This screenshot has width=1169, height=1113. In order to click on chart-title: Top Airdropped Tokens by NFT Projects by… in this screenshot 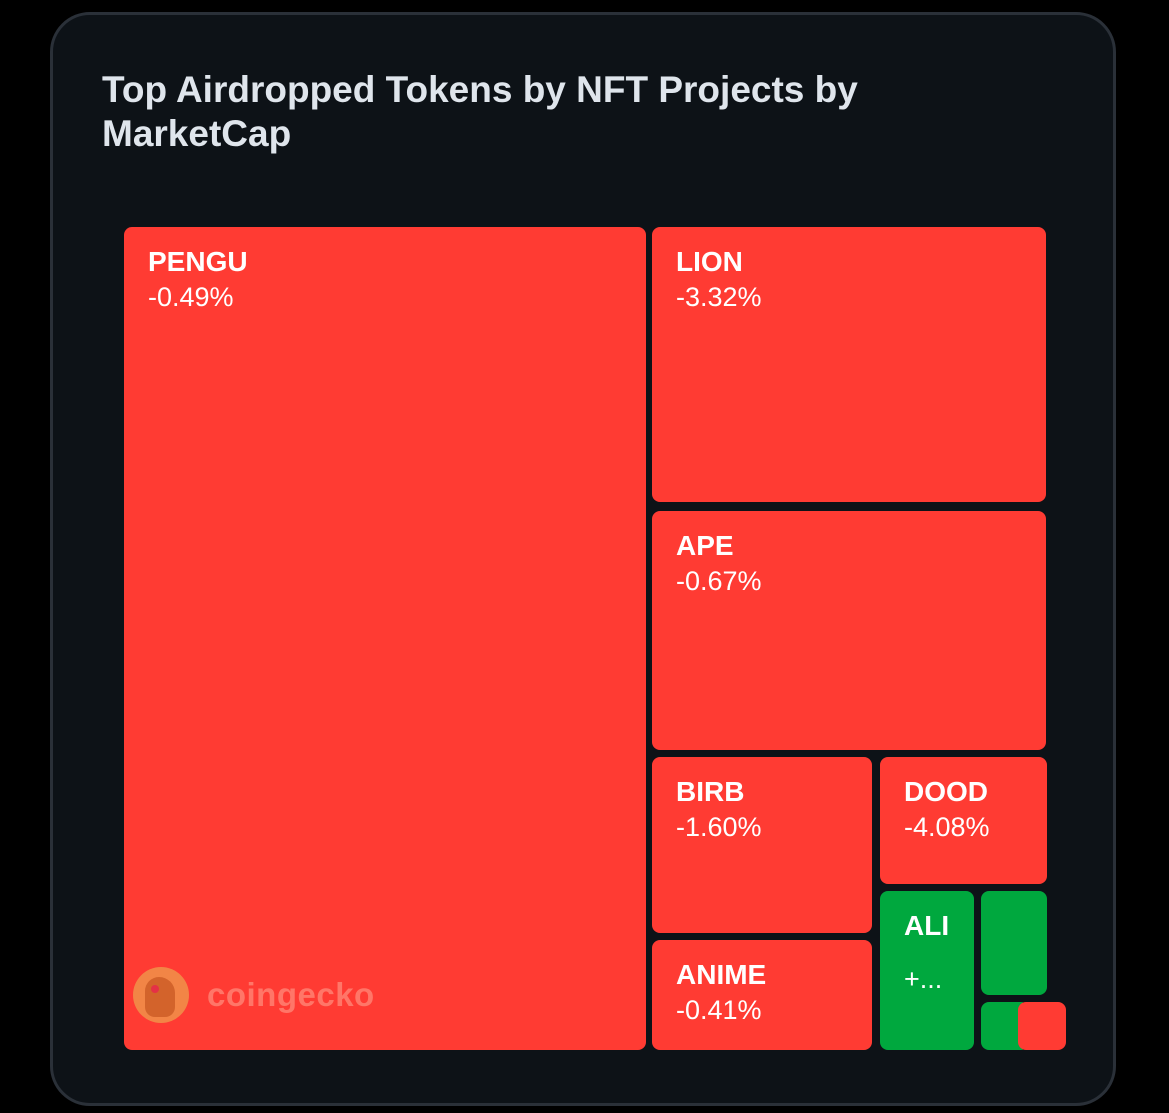, I will do `click(480, 111)`.